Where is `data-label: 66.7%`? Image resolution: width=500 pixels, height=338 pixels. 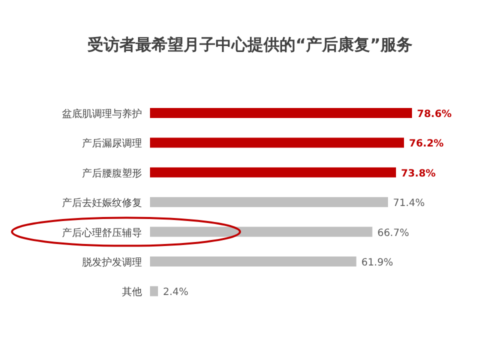
data-label: 66.7% is located at coordinates (393, 233).